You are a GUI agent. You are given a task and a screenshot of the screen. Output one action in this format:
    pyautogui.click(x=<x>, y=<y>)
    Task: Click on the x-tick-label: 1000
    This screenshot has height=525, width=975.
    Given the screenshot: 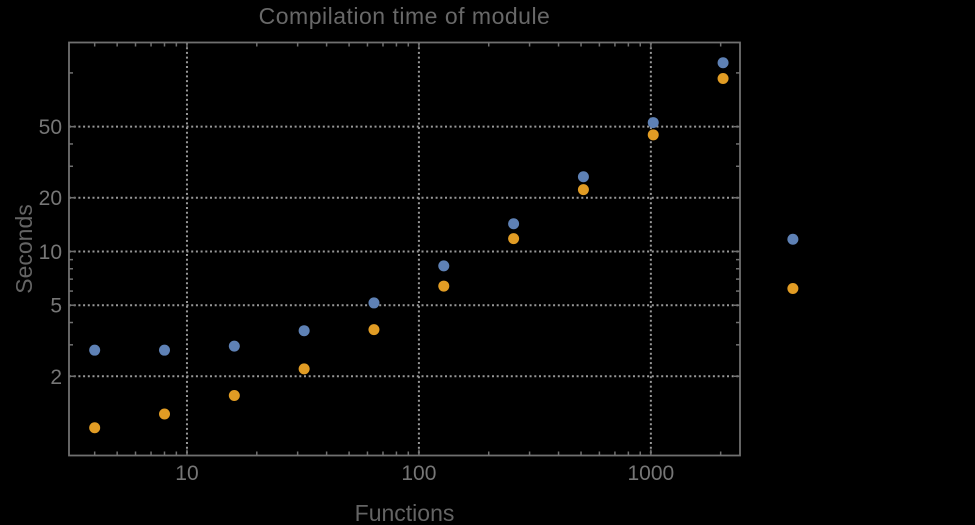 What is the action you would take?
    pyautogui.click(x=650, y=473)
    